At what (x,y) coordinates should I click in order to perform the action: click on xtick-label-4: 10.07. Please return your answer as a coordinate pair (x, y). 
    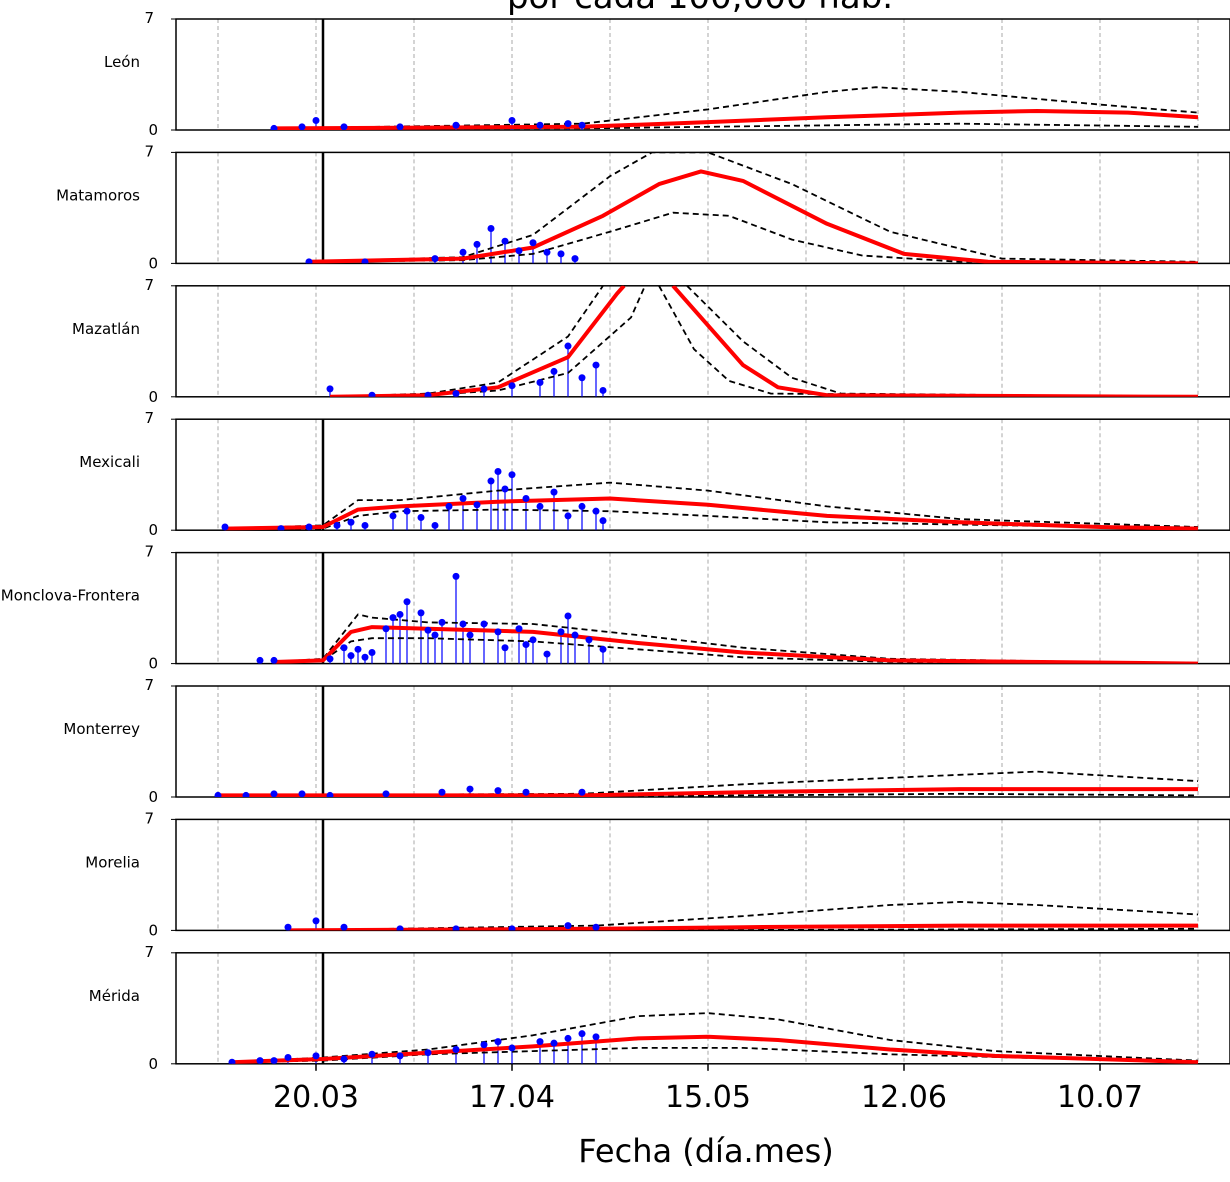
    Looking at the image, I should click on (1100, 1097).